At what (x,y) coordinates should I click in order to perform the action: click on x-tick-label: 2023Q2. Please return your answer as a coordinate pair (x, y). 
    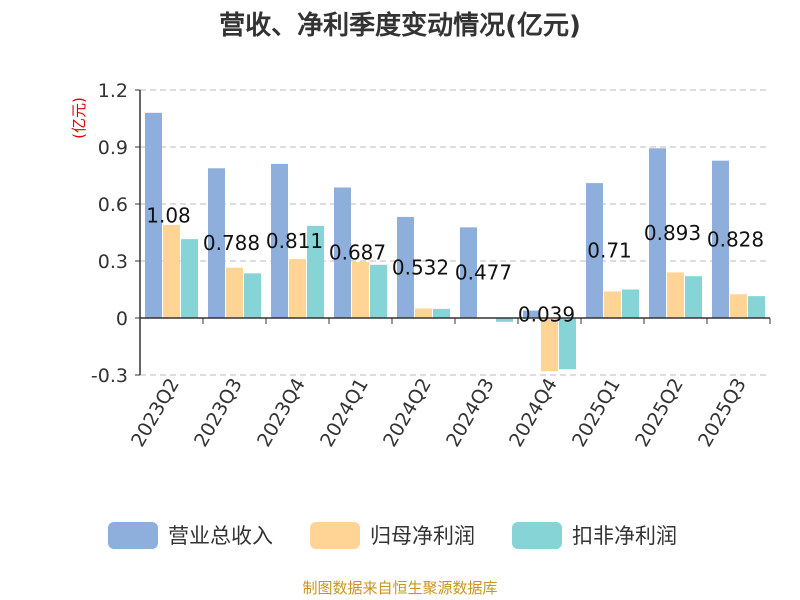
    Looking at the image, I should click on (155, 413).